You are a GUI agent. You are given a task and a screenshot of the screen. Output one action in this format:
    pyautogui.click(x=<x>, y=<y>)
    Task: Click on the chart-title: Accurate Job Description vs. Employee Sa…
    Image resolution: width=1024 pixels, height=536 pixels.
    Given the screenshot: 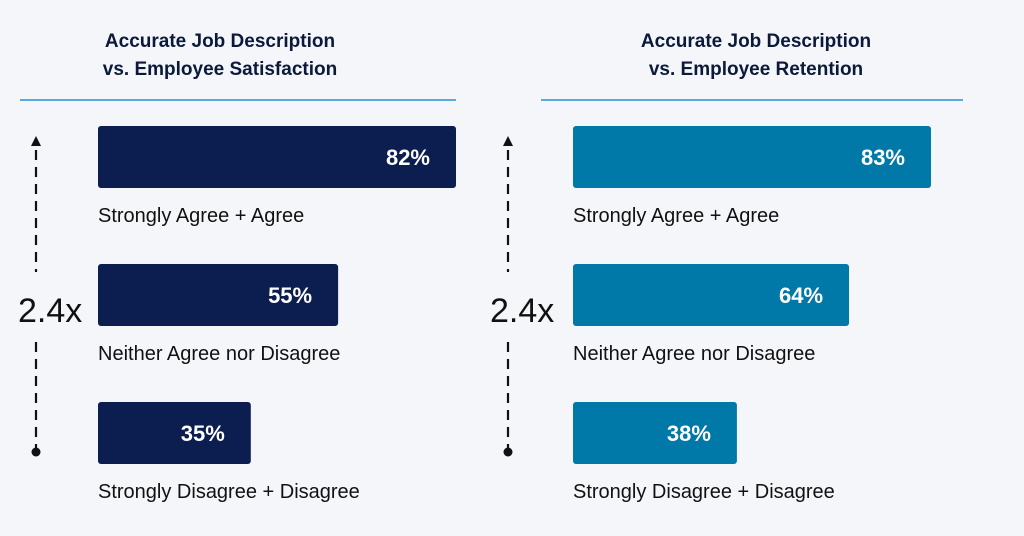 What is the action you would take?
    pyautogui.click(x=220, y=56)
    